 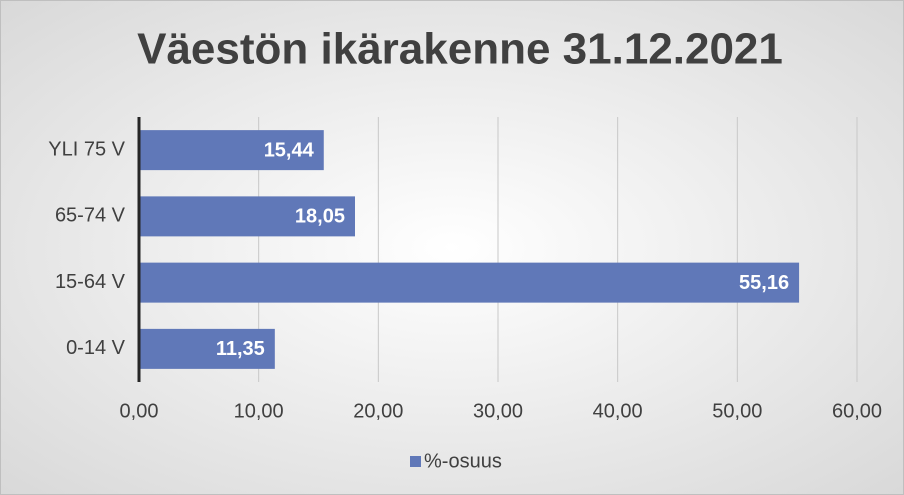 I want to click on y-tick-label: YLI 75 V, so click(x=86, y=149).